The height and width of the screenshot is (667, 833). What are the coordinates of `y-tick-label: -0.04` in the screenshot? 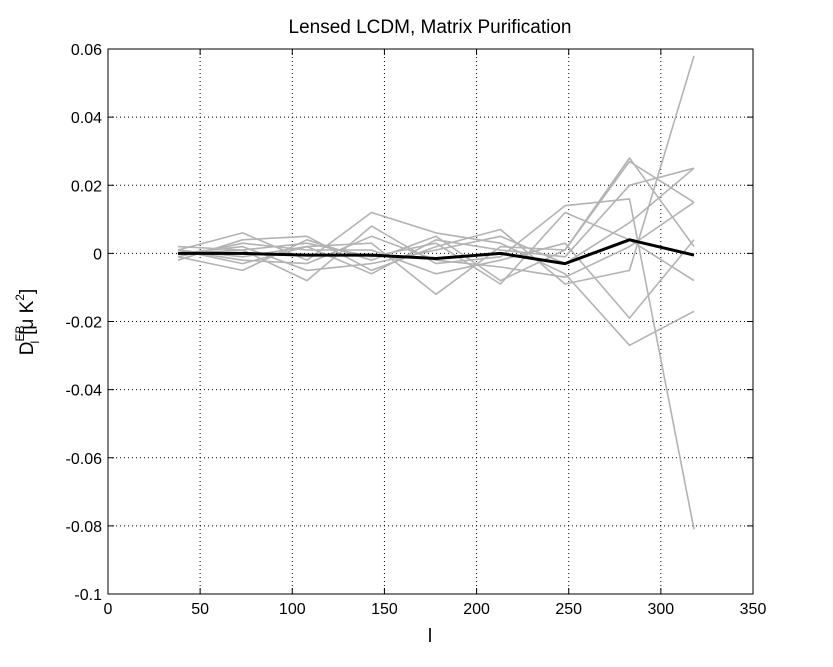 It's located at (84, 391).